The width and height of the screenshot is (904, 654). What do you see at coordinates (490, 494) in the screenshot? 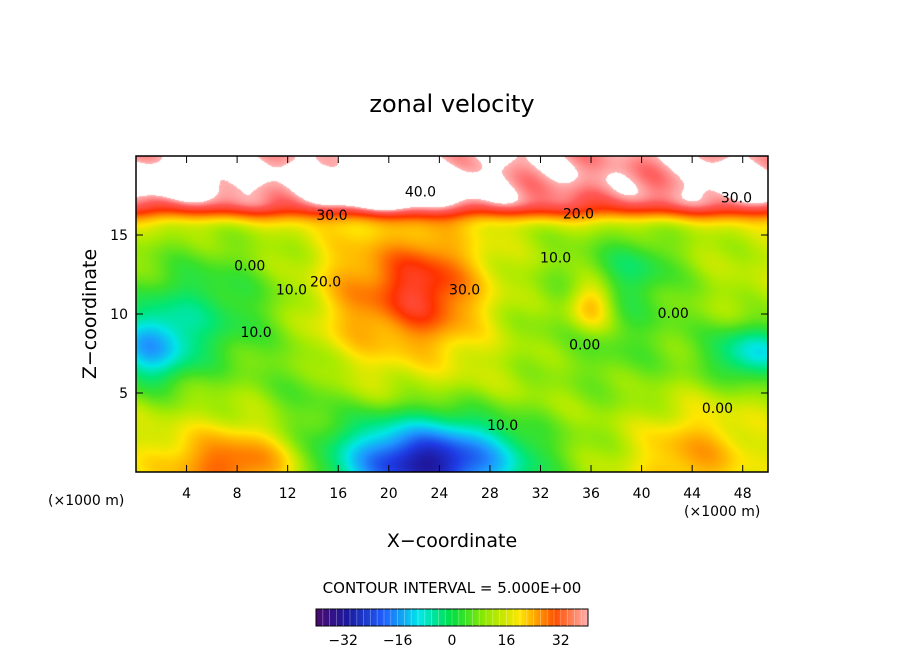
I see `x-tick-label: 28` at bounding box center [490, 494].